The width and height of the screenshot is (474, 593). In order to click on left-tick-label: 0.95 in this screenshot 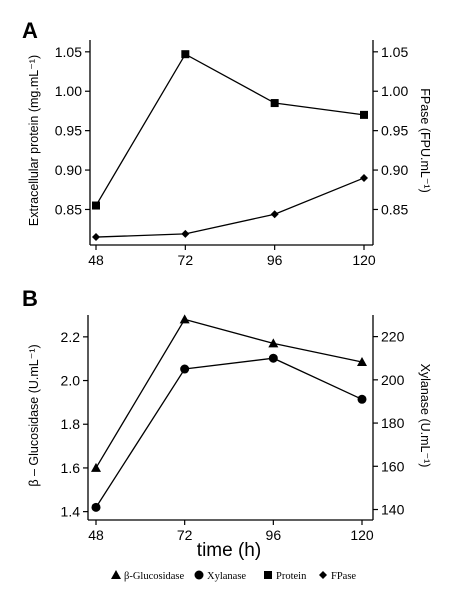, I will do `click(68, 131)`.